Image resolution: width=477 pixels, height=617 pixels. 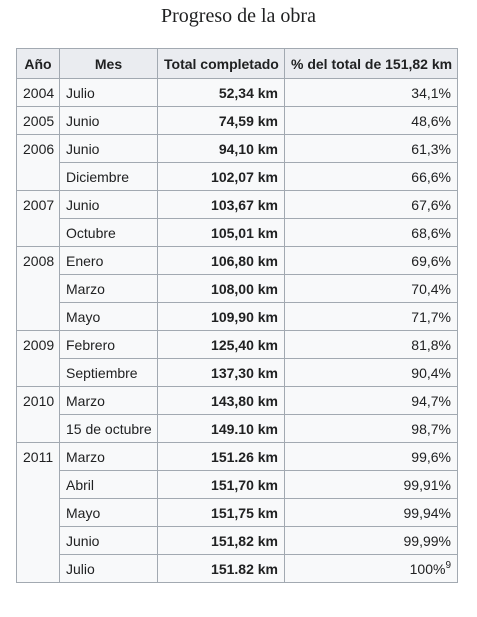 I want to click on percent-cell: 98,7%, so click(x=371, y=428).